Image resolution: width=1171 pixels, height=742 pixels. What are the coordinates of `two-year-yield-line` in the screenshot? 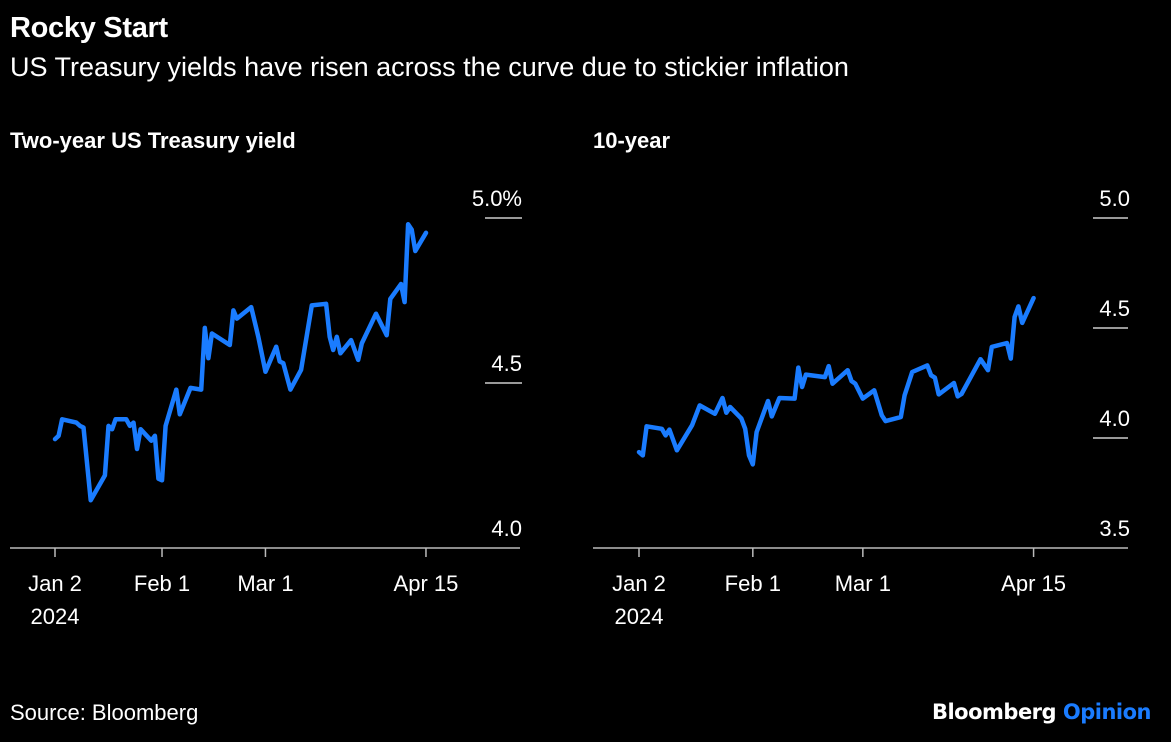 It's located at (240, 362).